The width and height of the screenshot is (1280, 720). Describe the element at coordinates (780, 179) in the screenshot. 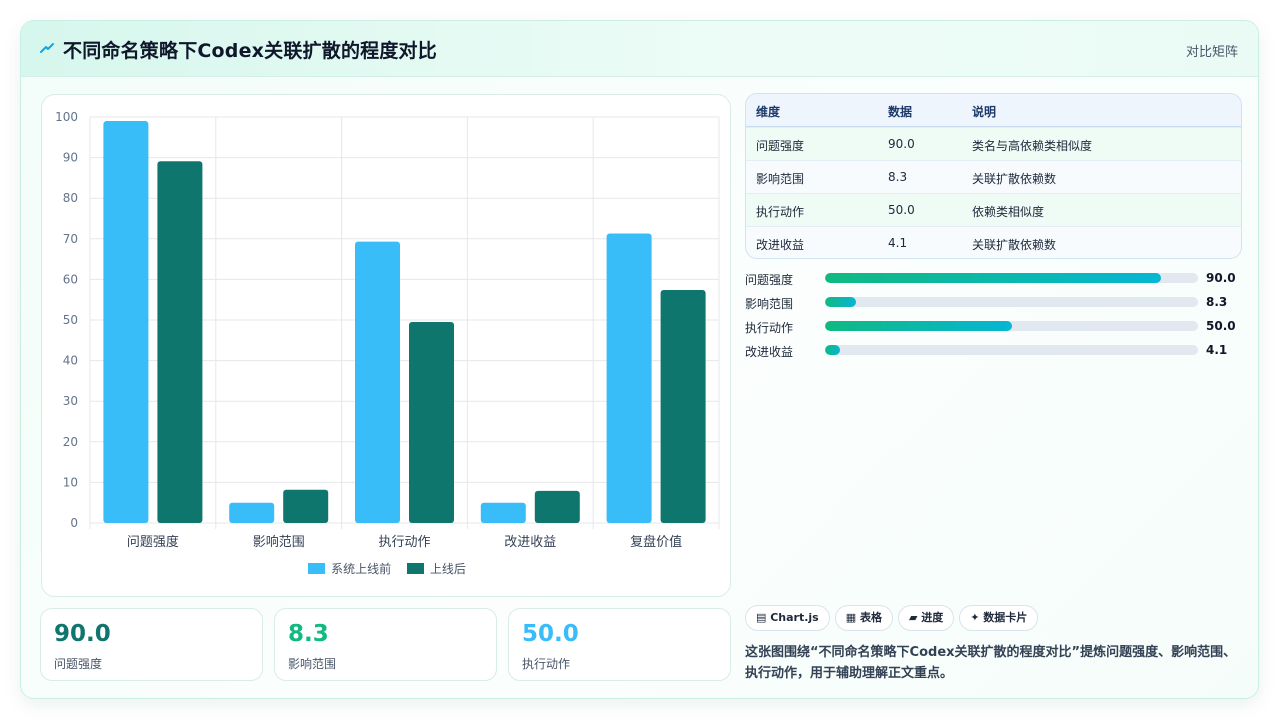

I see `table-cell: 影响范围` at that location.